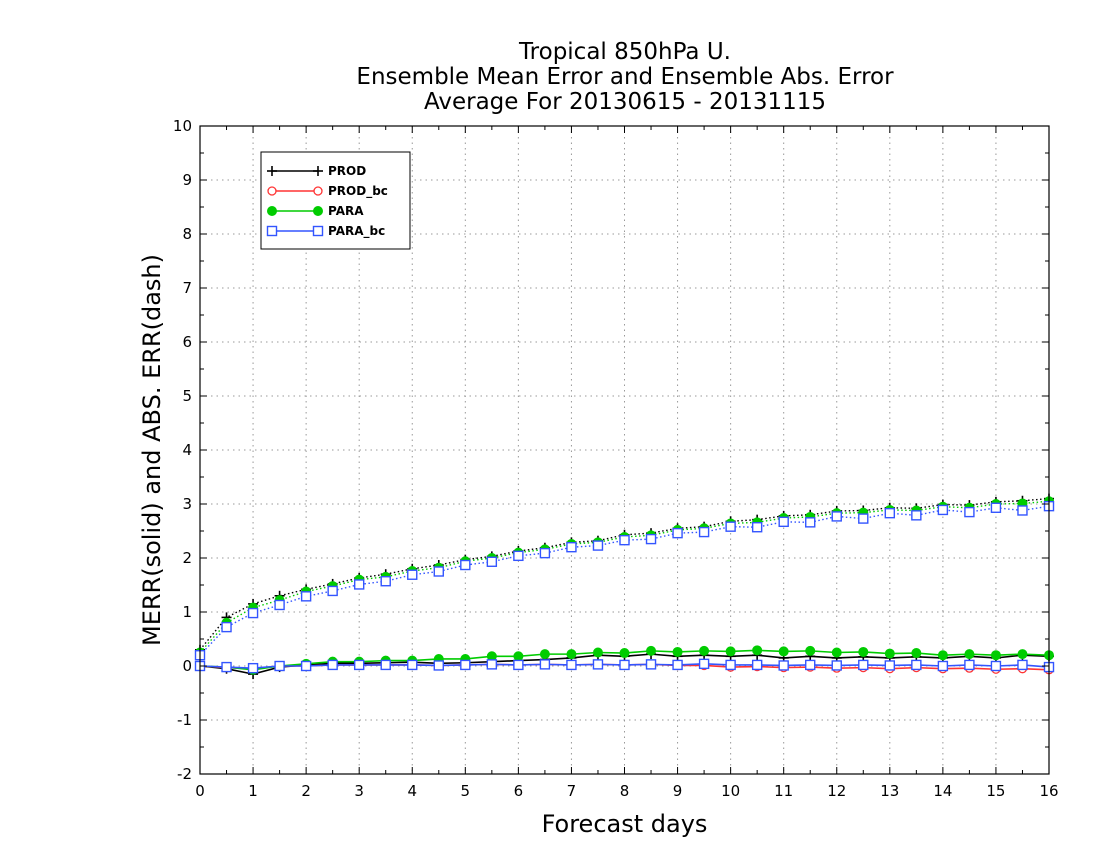 This screenshot has width=1100, height=850. What do you see at coordinates (187, 450) in the screenshot?
I see `y-tick-label: 4` at bounding box center [187, 450].